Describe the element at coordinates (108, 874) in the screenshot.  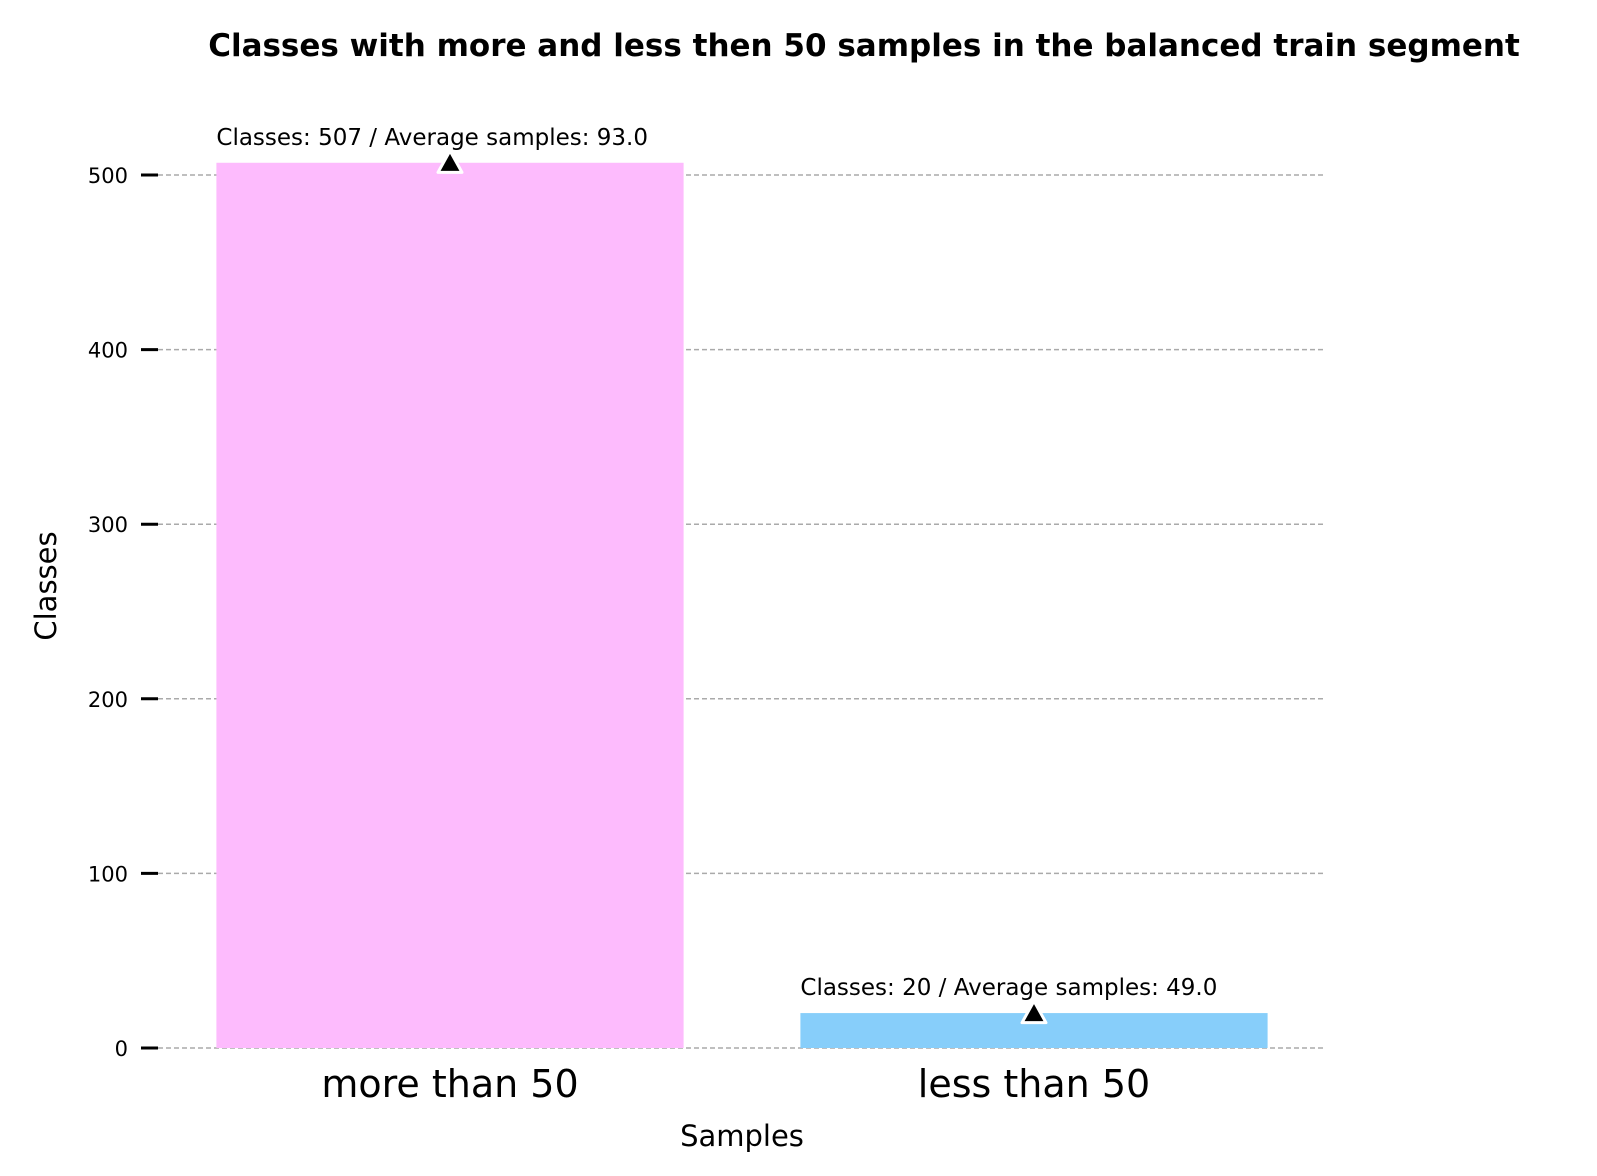
I see `y-tick-label: 100` at that location.